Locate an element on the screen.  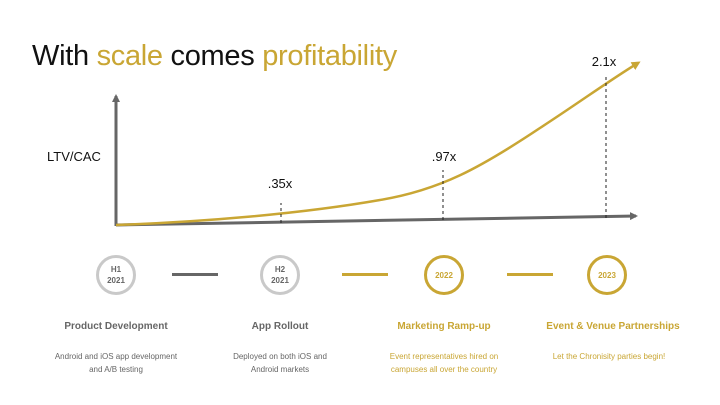
stage-title-app-rollout: App Rollout is located at coordinates (280, 326).